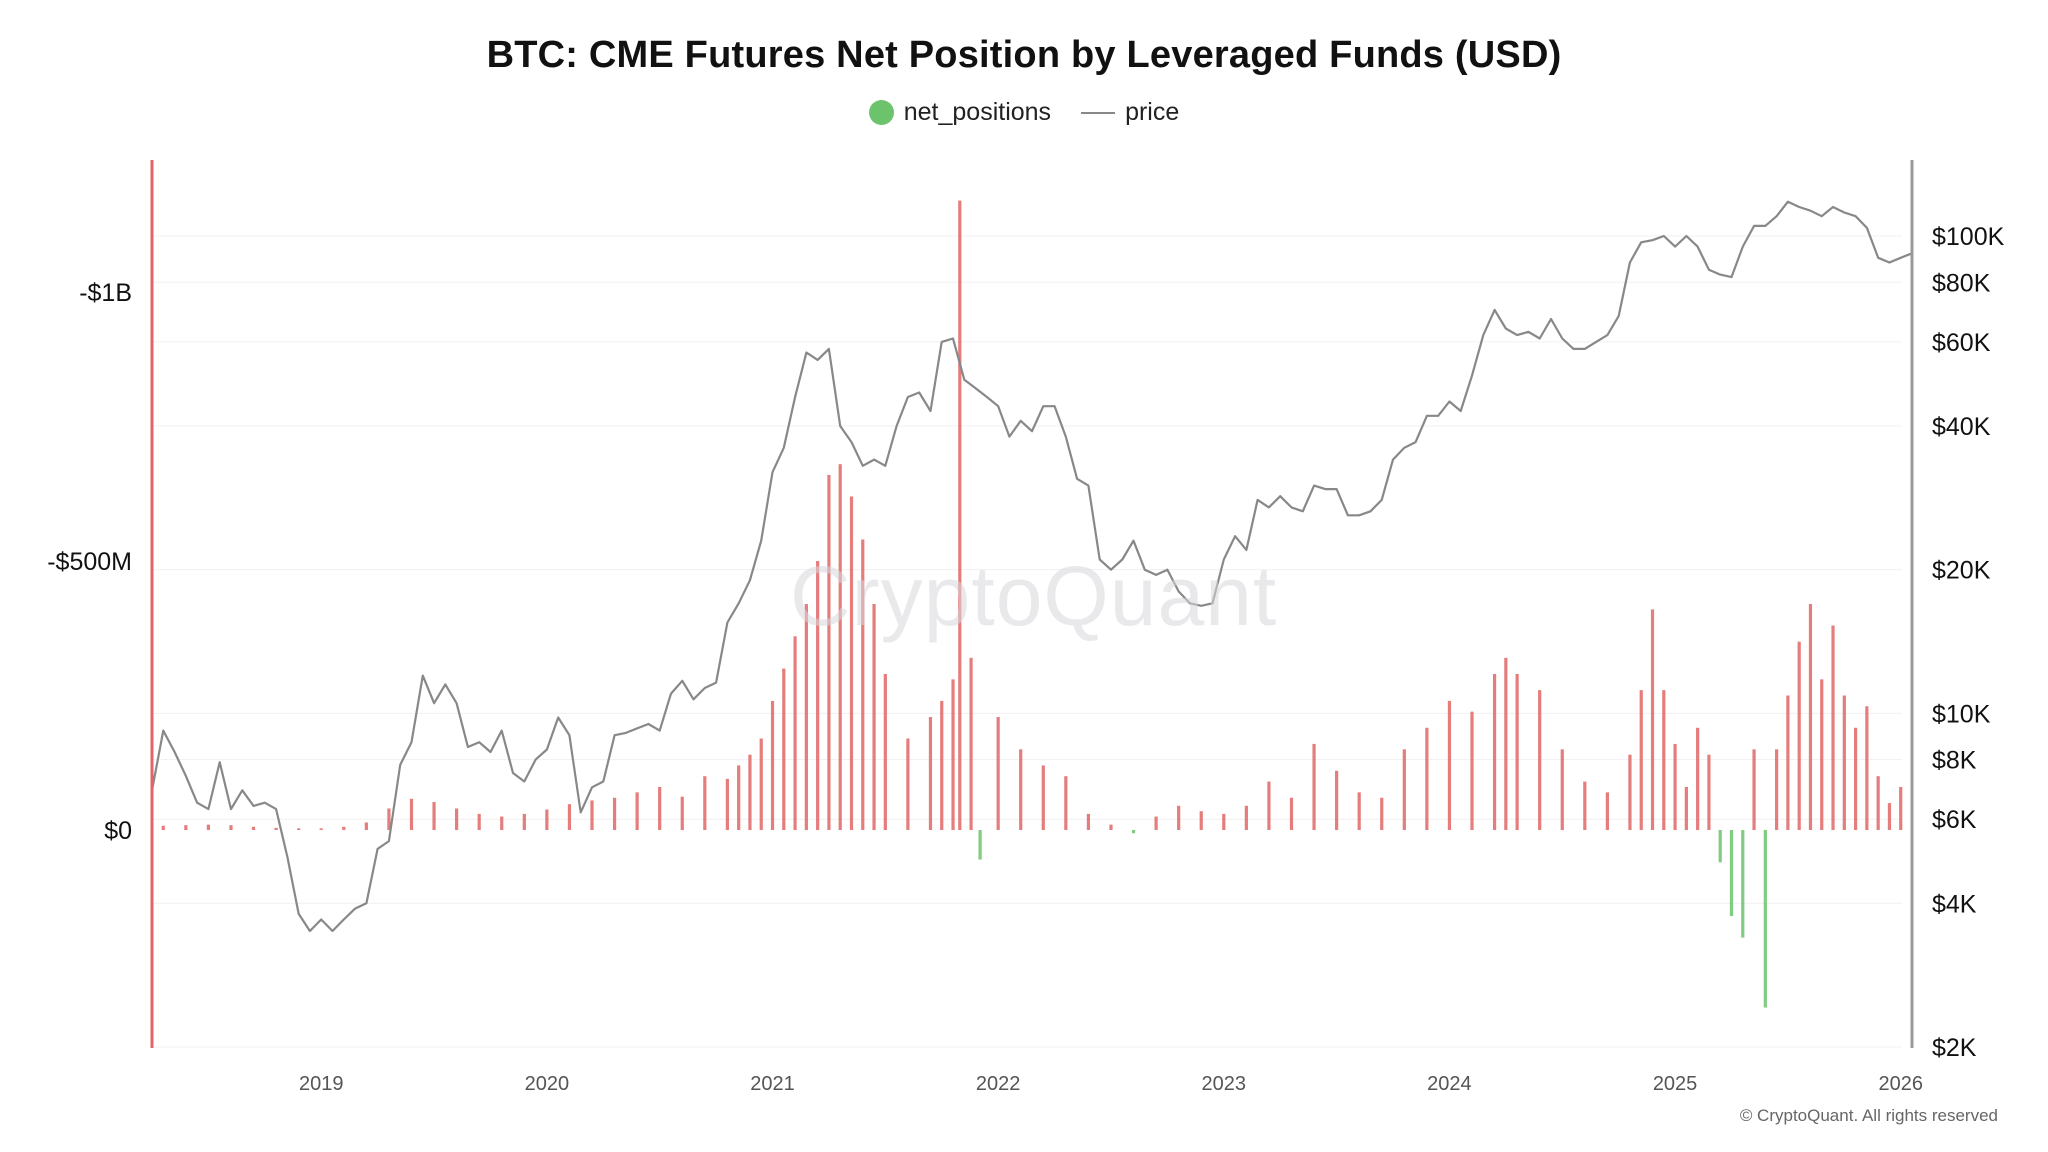 Image resolution: width=2048 pixels, height=1152 pixels. I want to click on gray-line-icon, so click(1098, 112).